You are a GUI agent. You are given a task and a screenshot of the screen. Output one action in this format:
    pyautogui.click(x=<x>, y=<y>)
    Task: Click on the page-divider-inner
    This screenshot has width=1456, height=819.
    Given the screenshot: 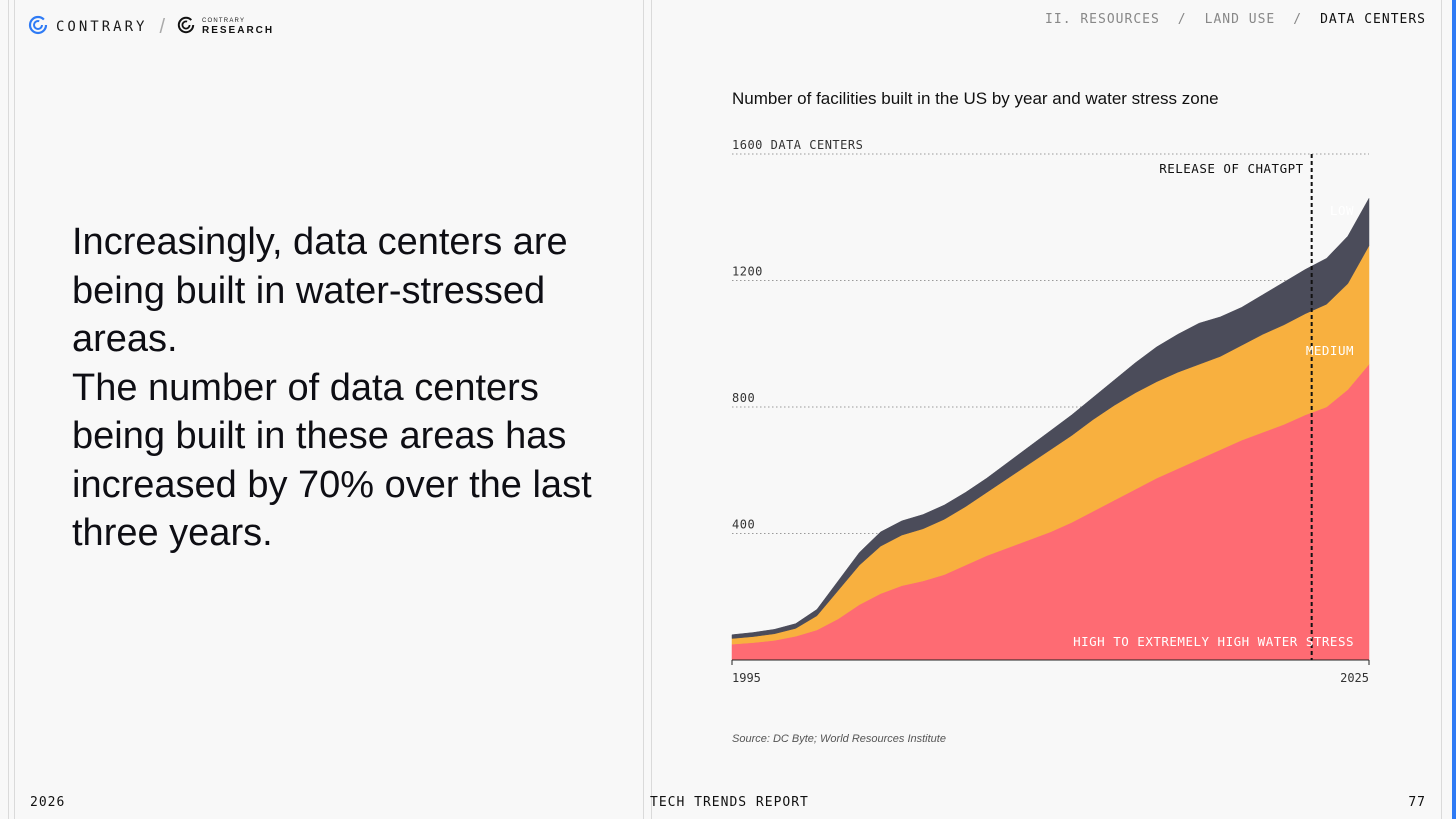 What is the action you would take?
    pyautogui.click(x=651, y=409)
    